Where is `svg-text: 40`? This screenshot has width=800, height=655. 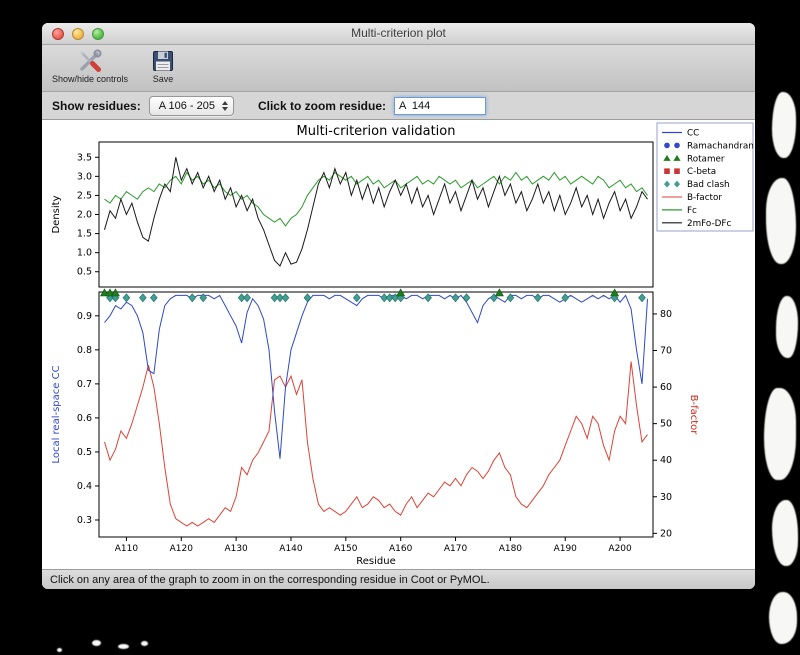 svg-text: 40 is located at coordinates (666, 460).